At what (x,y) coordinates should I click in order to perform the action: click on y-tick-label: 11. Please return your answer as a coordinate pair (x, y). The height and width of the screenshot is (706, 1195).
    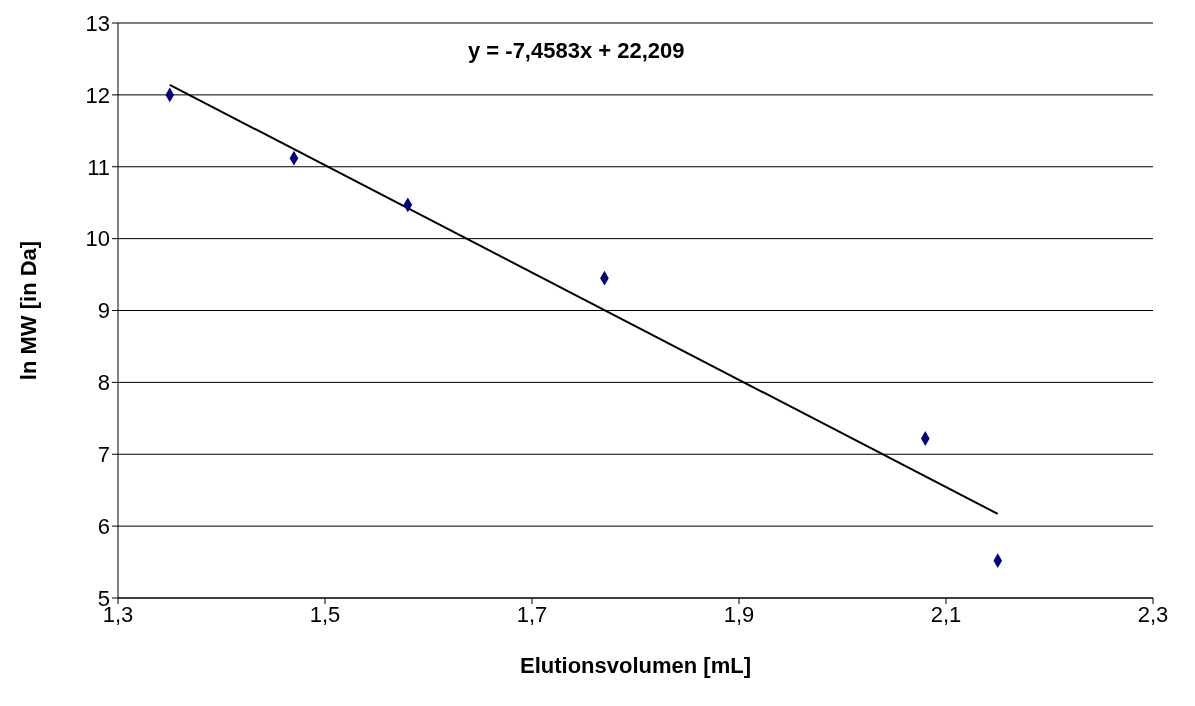
    Looking at the image, I should click on (98, 167).